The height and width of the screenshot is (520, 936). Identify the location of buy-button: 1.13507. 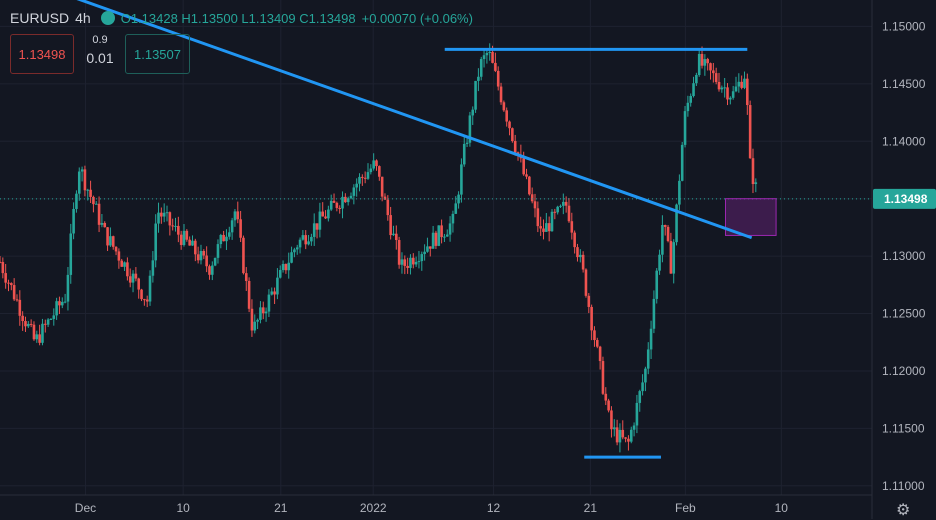
(157, 54).